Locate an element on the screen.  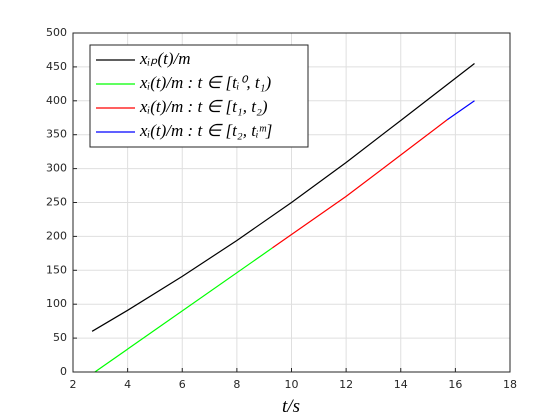
y-tick-label: 500 is located at coordinates (56, 32).